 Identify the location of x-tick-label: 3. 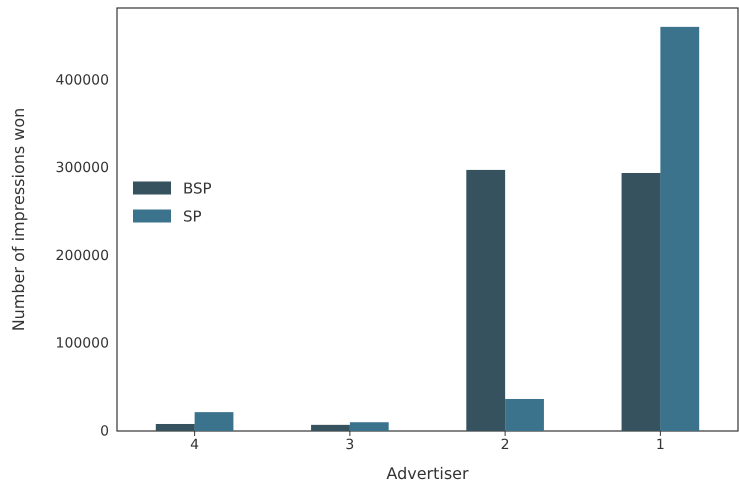
(349, 444).